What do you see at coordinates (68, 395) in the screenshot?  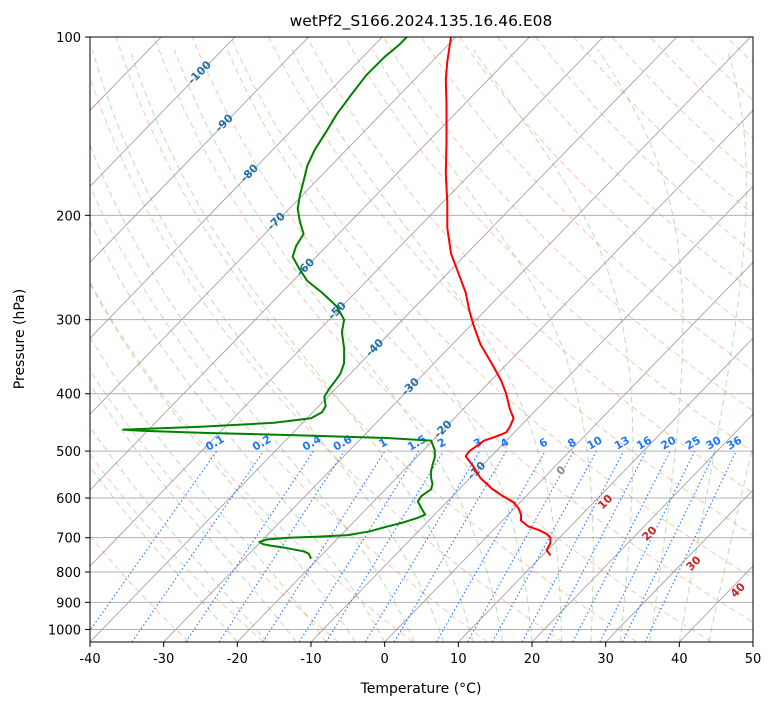 I see `y-tick-label: 400` at bounding box center [68, 395].